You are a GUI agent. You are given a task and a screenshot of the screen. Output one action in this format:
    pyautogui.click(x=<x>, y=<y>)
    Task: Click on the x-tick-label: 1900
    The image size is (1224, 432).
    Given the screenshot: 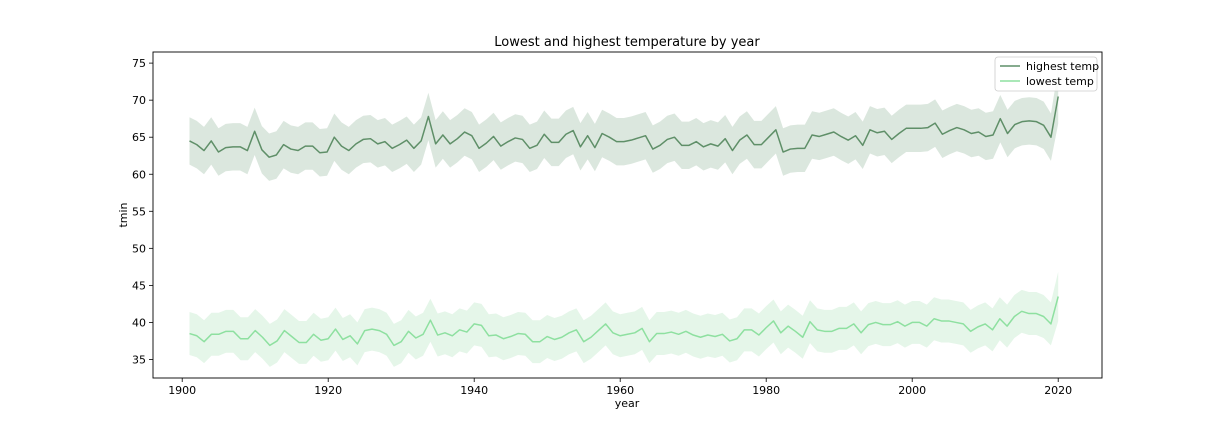 What is the action you would take?
    pyautogui.click(x=182, y=390)
    